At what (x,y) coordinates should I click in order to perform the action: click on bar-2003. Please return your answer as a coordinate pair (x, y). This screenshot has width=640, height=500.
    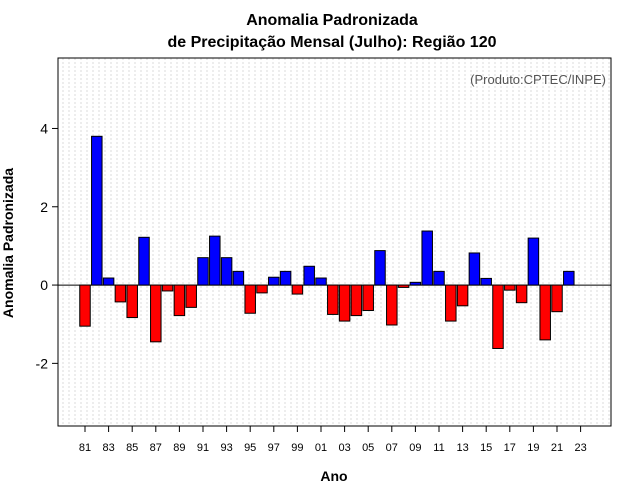
    Looking at the image, I should click on (344, 303).